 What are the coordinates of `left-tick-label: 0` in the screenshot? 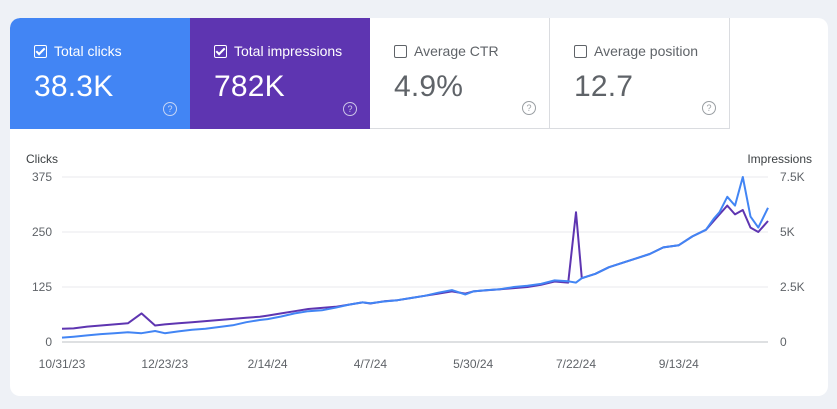 It's located at (48, 342).